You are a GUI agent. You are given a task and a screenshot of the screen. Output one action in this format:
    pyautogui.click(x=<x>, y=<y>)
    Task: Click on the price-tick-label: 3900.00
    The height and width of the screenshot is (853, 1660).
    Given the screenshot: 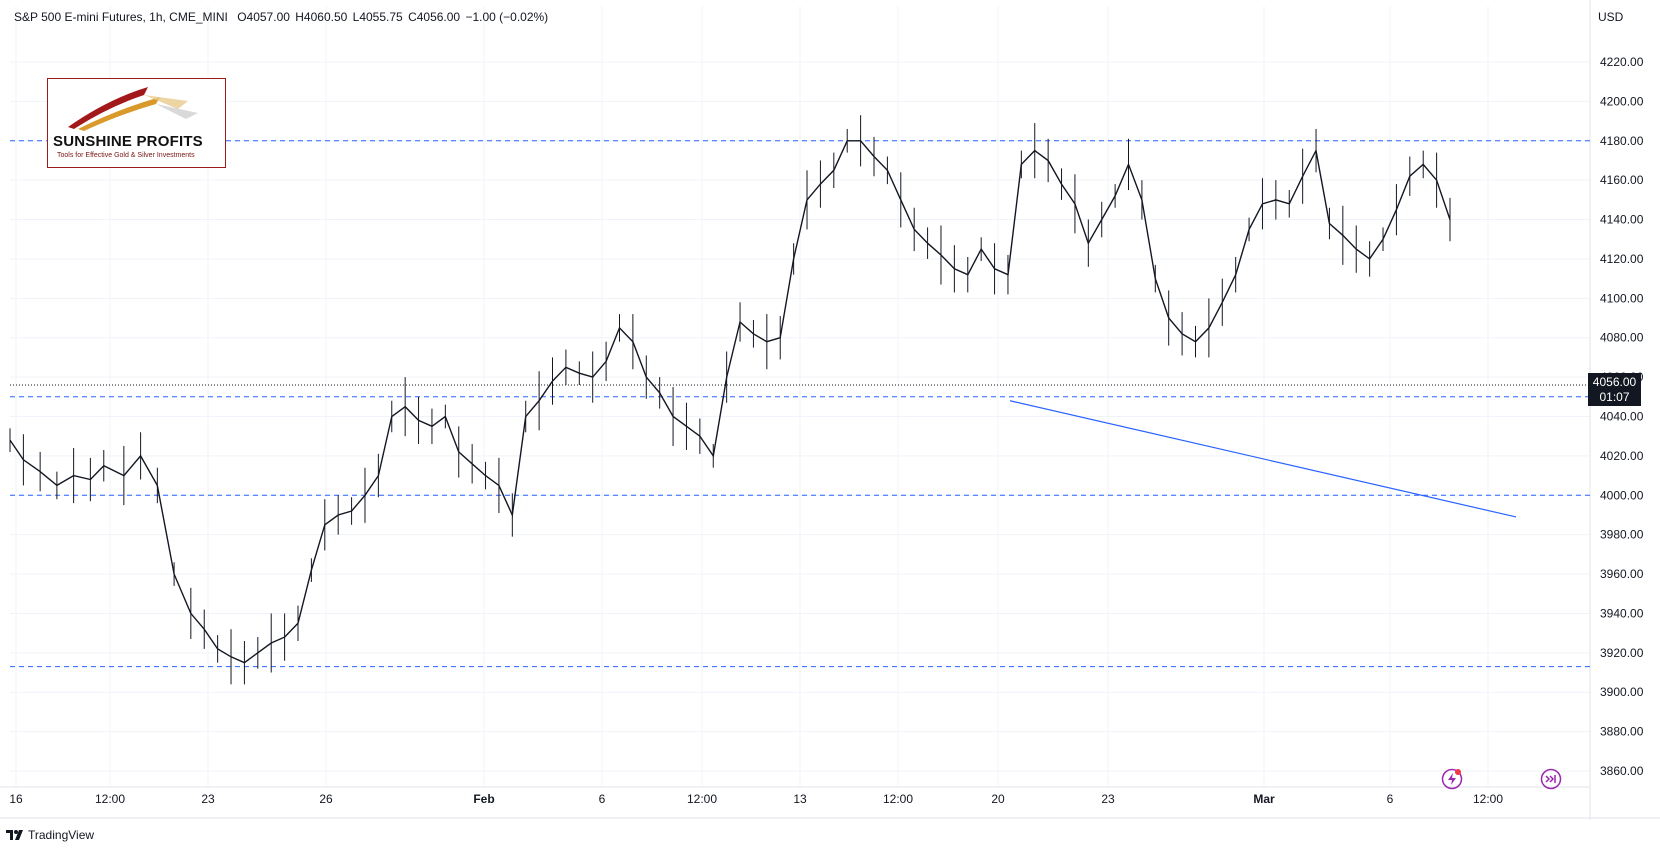 What is the action you would take?
    pyautogui.click(x=1622, y=692)
    